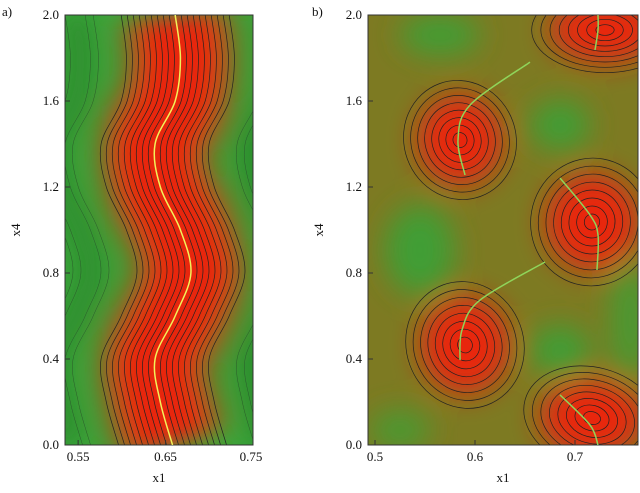 The image size is (640, 493). I want to click on y-tick-label: 2.0, so click(354, 14).